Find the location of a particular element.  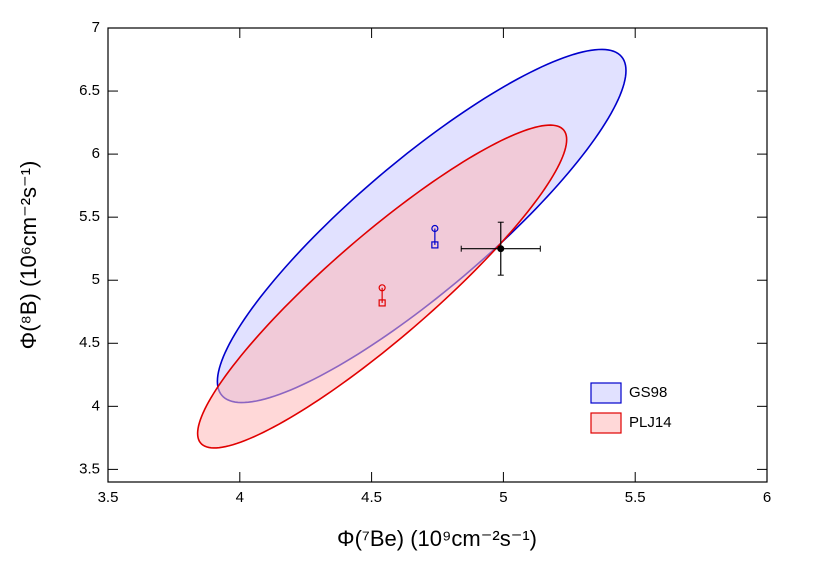

y-tick-label: 5 is located at coordinates (96, 279).